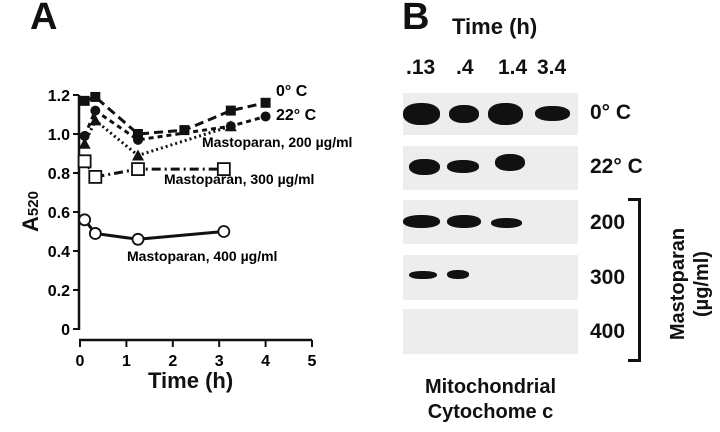 The image size is (720, 432). I want to click on time-label: 3.4, so click(552, 67).